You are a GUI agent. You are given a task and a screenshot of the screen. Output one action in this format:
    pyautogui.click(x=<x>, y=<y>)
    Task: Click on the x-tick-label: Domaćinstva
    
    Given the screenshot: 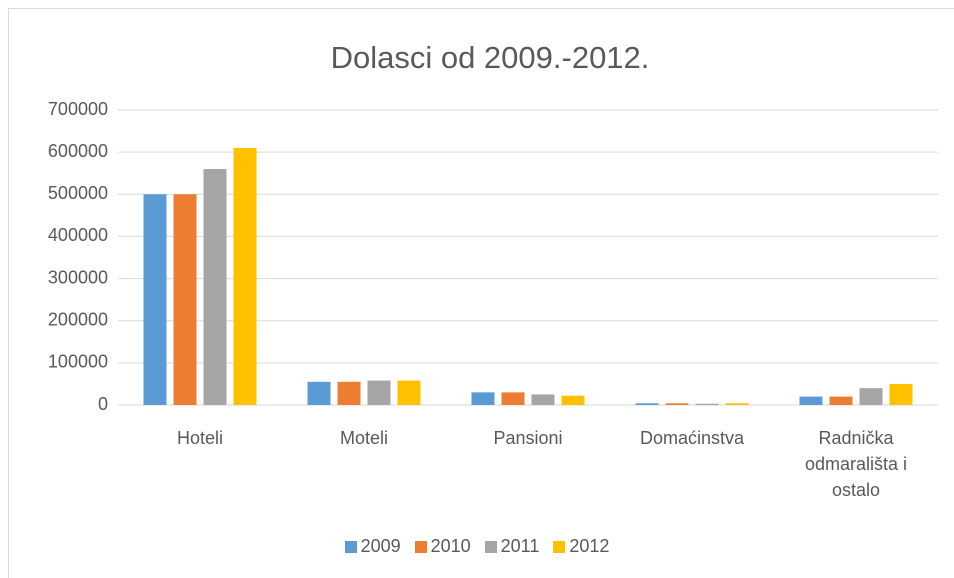 What is the action you would take?
    pyautogui.click(x=692, y=438)
    